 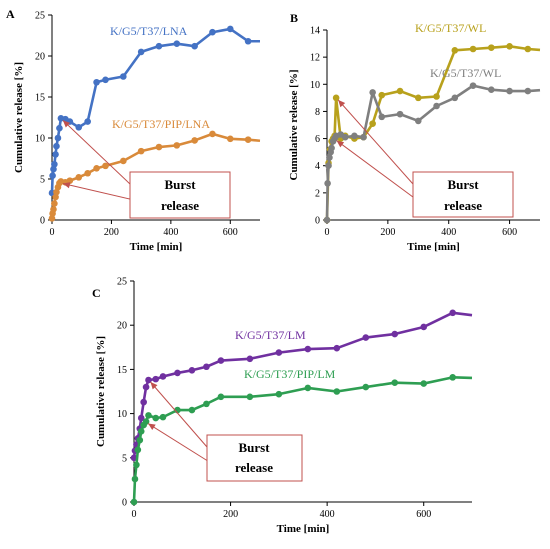 I want to click on panel-b-burst-arrow, so click(x=377, y=170).